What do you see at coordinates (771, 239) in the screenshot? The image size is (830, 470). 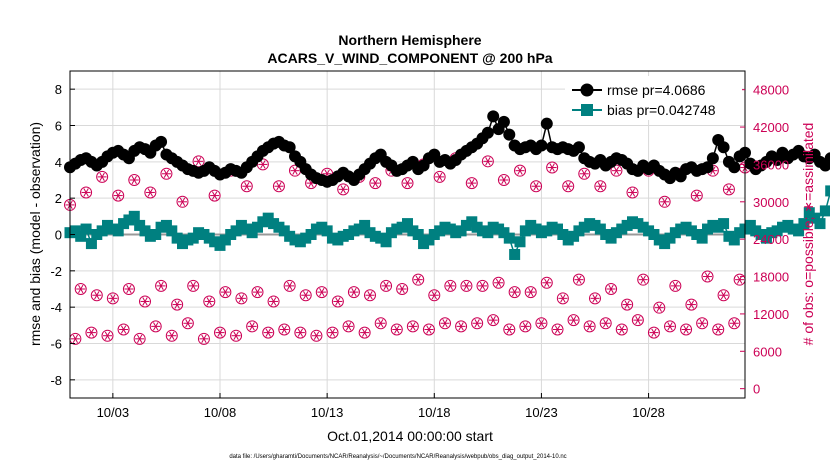 I see `y2-tick-label-4: 24000` at bounding box center [771, 239].